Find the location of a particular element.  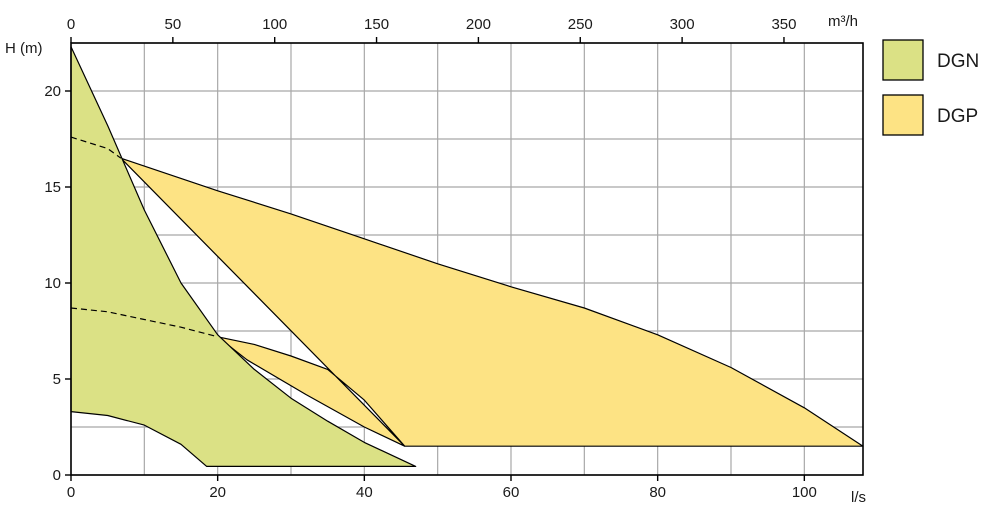

y-tick-label: 20 is located at coordinates (52, 91).